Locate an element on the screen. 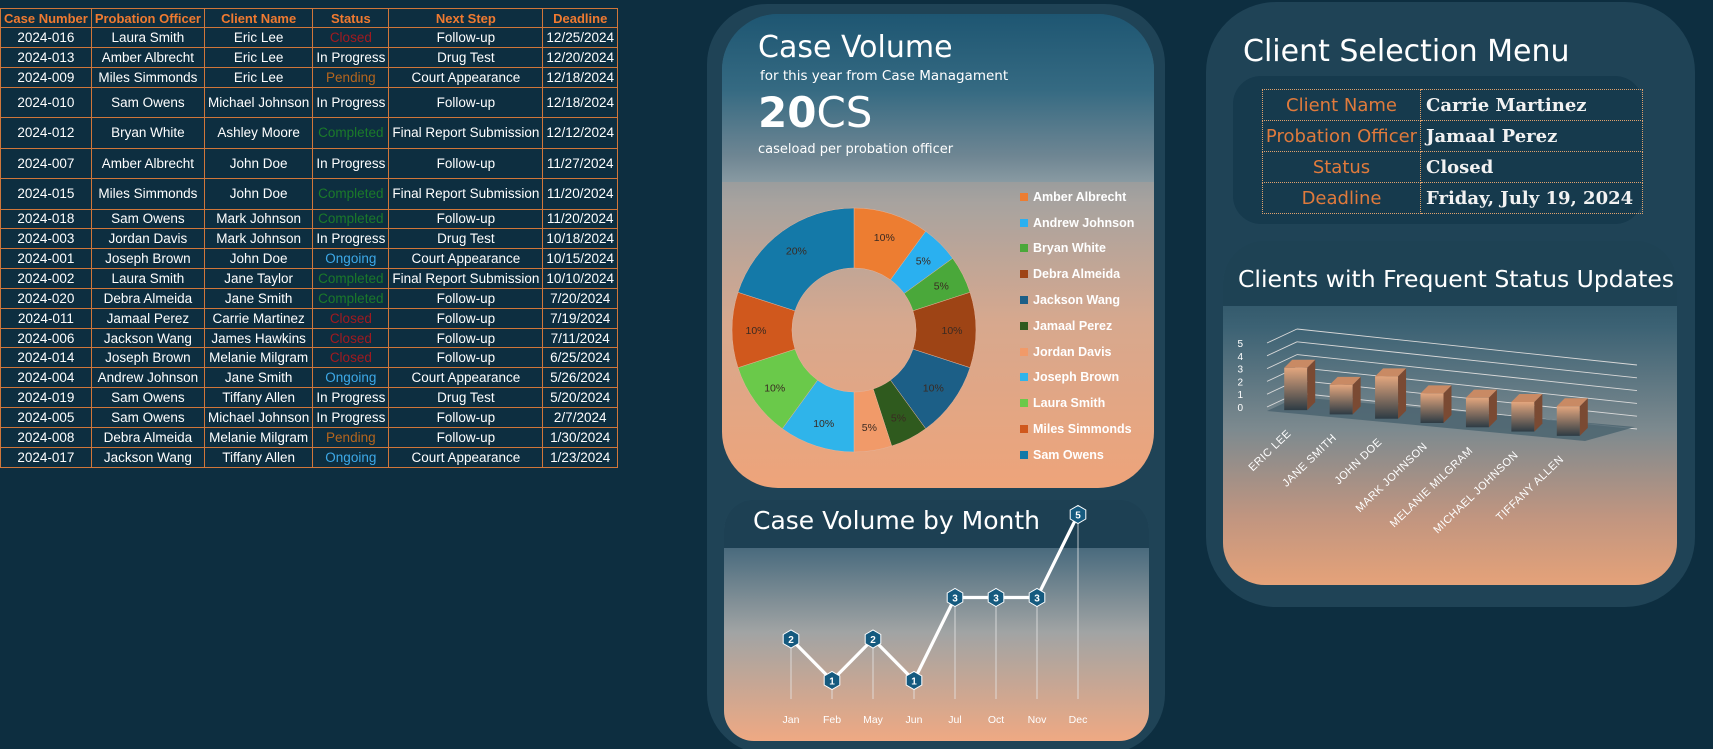  cell-probation-officer: Bryan White is located at coordinates (148, 133).